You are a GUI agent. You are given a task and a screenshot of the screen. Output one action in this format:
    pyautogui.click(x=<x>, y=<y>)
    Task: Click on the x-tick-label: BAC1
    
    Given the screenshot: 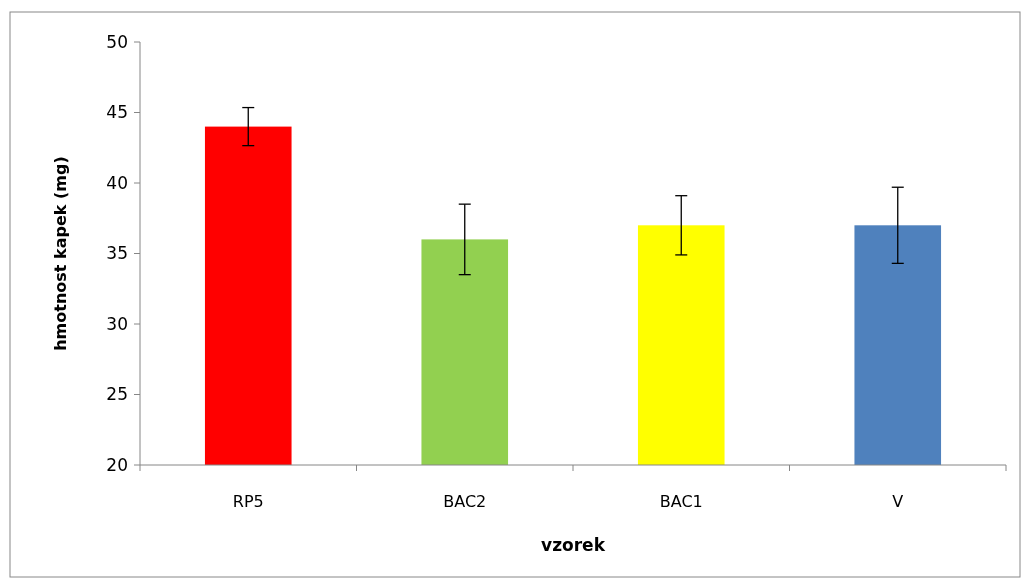 What is the action you would take?
    pyautogui.click(x=681, y=501)
    